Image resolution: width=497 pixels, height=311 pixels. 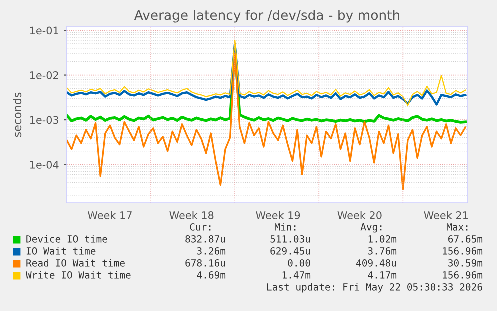 I want to click on chart-title: Average latency for /dev/sda - by month, so click(x=267, y=16).